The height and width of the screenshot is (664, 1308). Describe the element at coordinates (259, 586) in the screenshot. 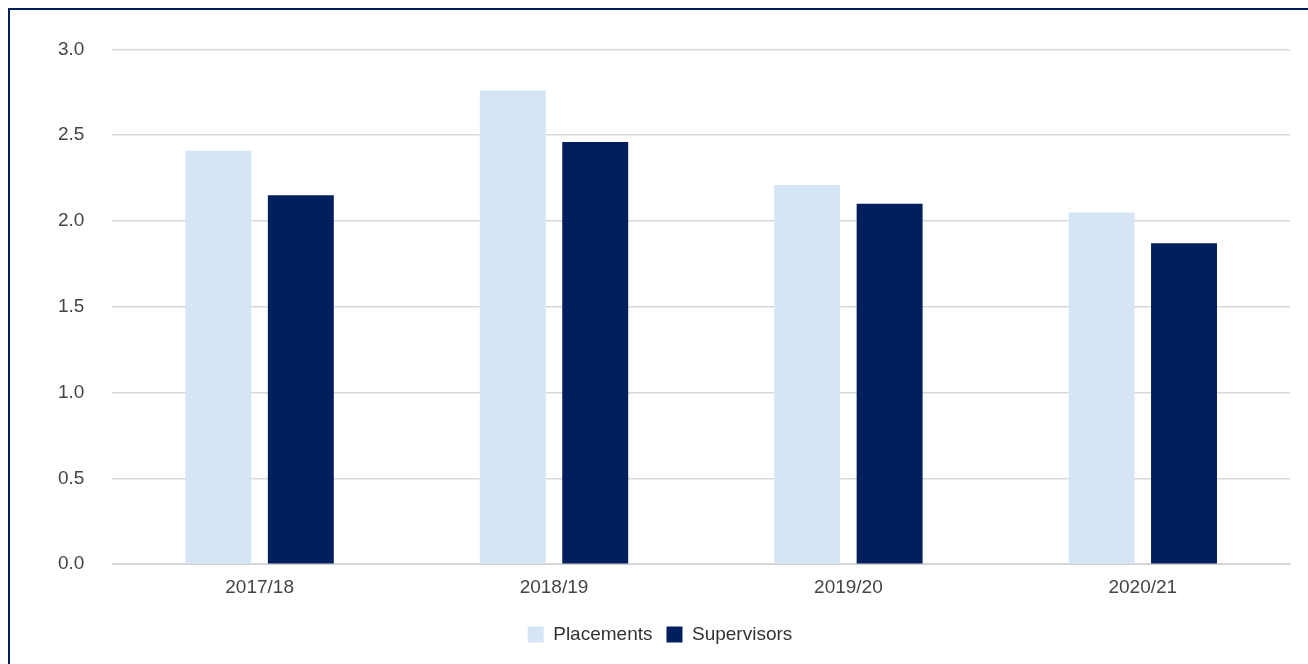

I see `x-tick-label: 2017/18` at that location.